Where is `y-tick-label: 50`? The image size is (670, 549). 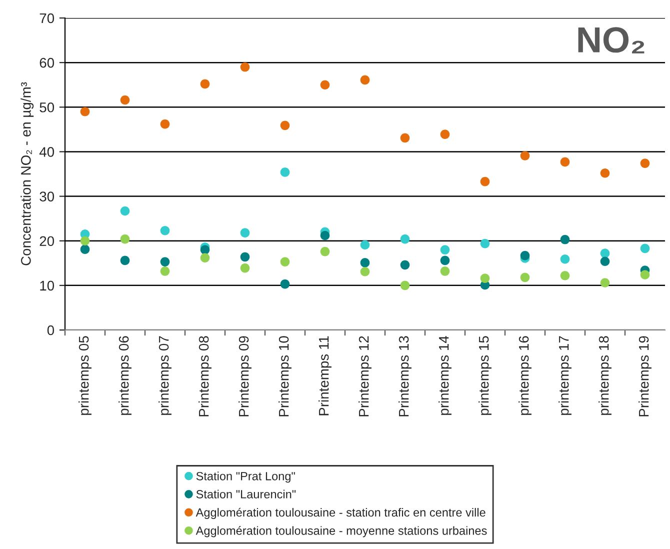 y-tick-label: 50 is located at coordinates (47, 107).